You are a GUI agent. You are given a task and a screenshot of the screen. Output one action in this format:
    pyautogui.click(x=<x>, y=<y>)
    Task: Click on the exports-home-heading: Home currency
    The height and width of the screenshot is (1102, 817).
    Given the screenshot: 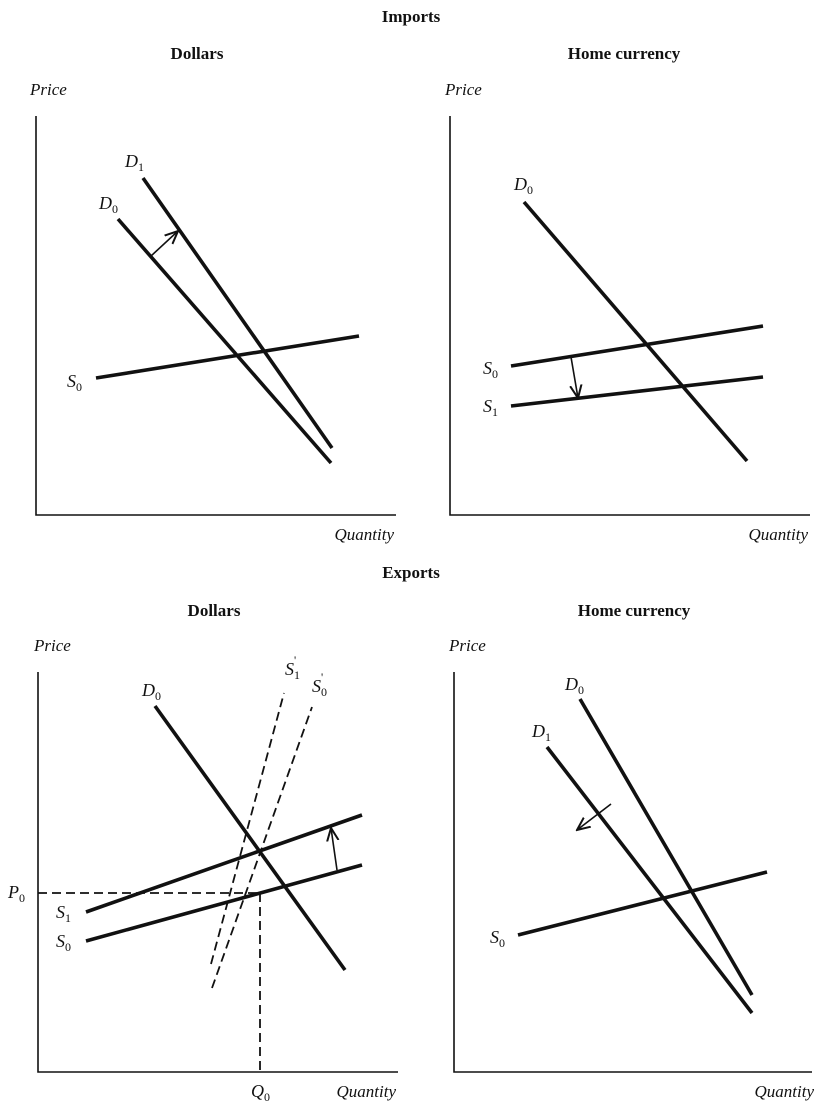 What is the action you would take?
    pyautogui.click(x=634, y=610)
    